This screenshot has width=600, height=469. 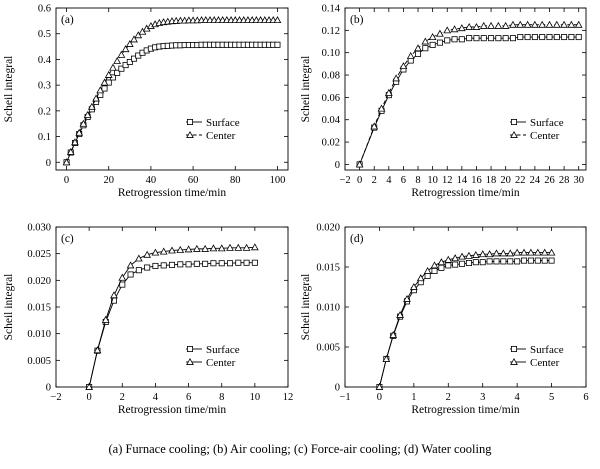 What do you see at coordinates (235, 180) in the screenshot?
I see `x-tick-label: 80` at bounding box center [235, 180].